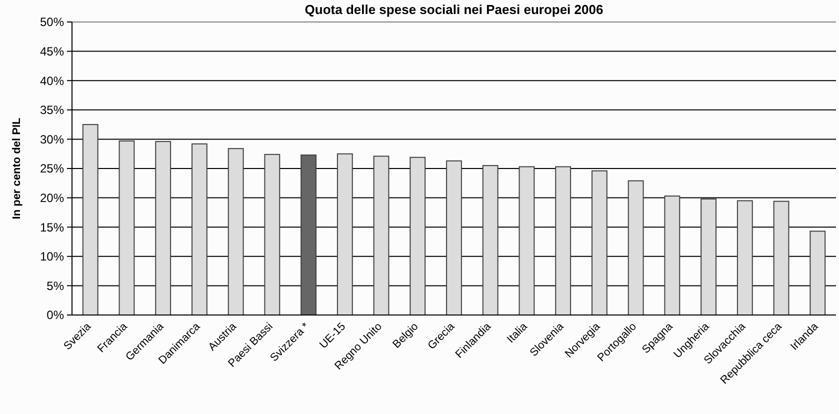 The height and width of the screenshot is (414, 839). What do you see at coordinates (17, 168) in the screenshot?
I see `y-axis-title: In per cento del PIL` at bounding box center [17, 168].